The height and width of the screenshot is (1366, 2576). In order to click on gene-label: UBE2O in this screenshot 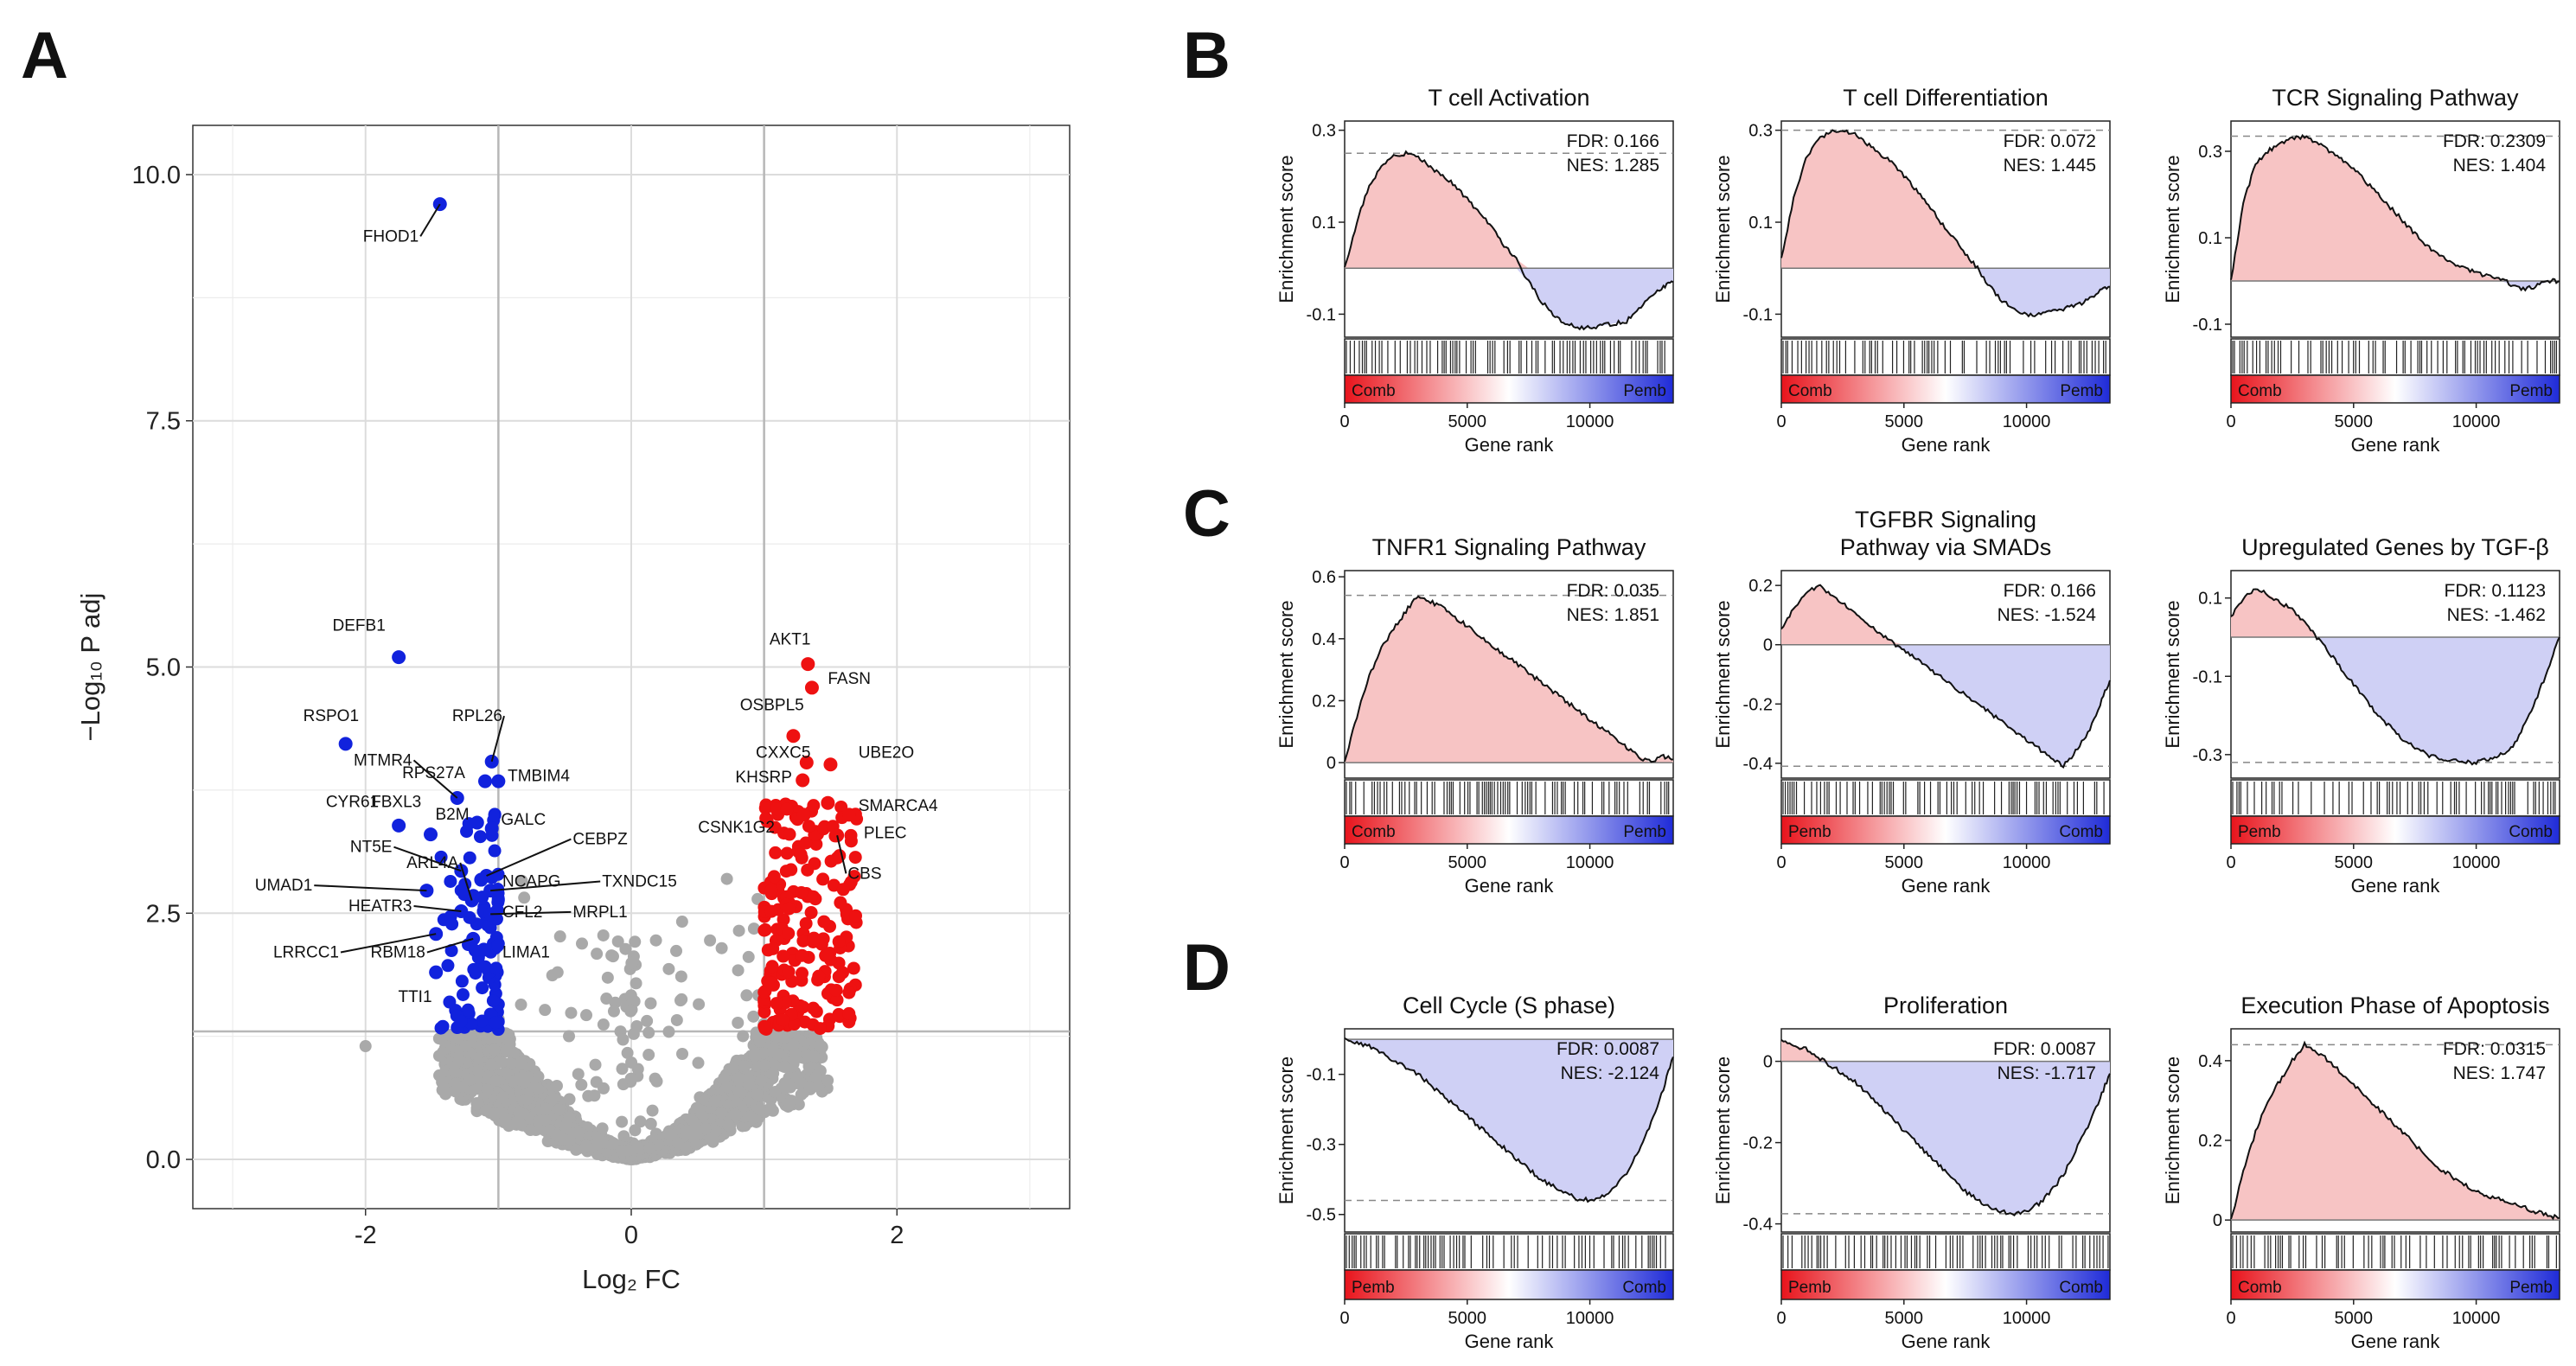, I will do `click(886, 753)`.